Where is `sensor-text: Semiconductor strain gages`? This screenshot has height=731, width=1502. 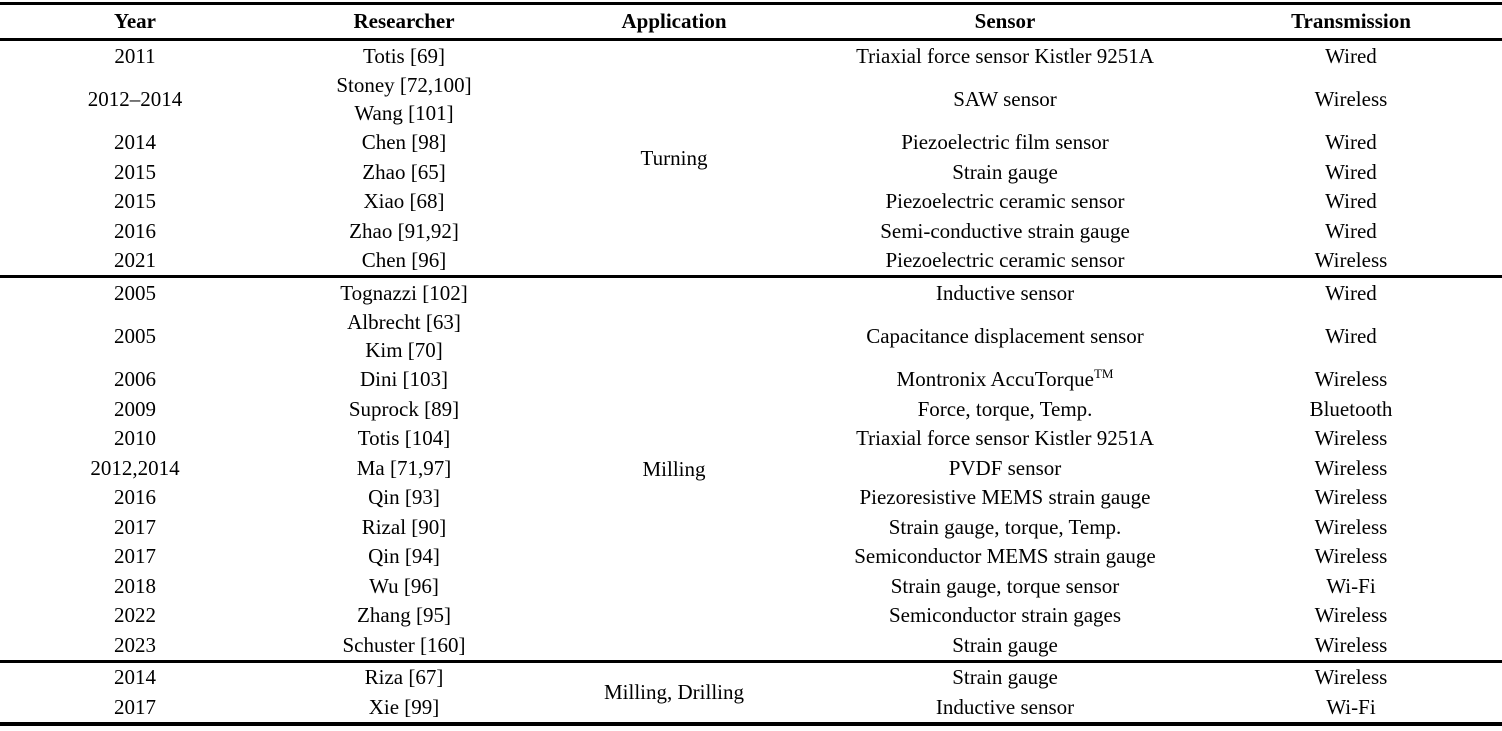 sensor-text: Semiconductor strain gages is located at coordinates (1005, 615).